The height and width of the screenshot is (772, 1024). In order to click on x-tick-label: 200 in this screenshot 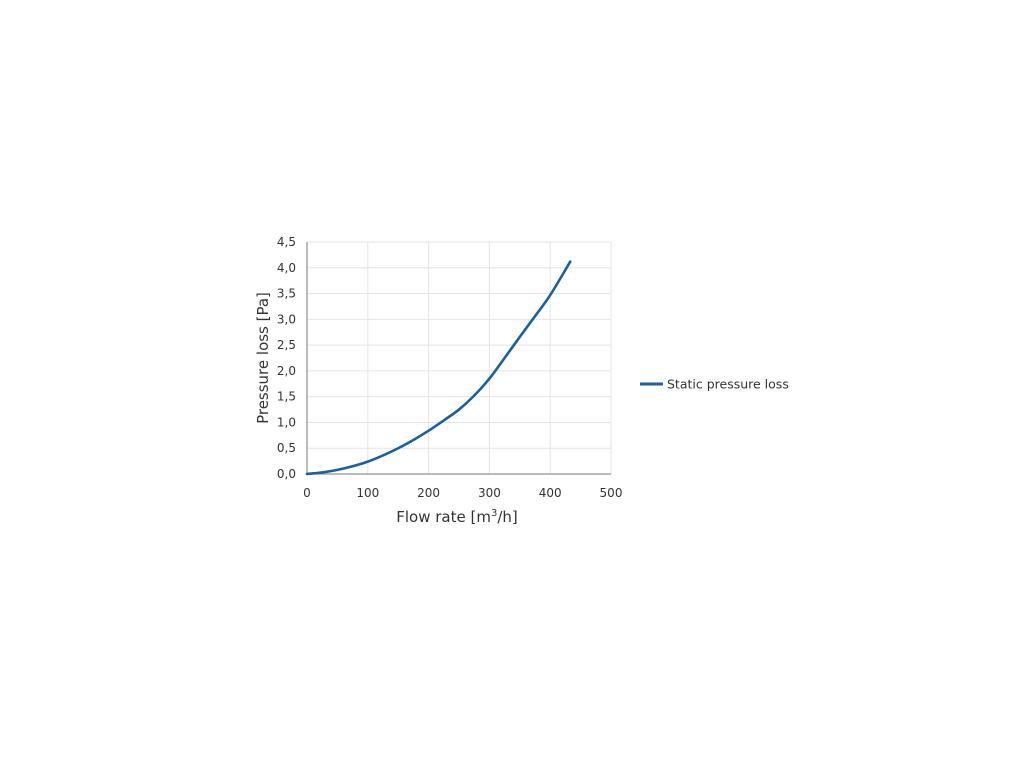, I will do `click(428, 493)`.